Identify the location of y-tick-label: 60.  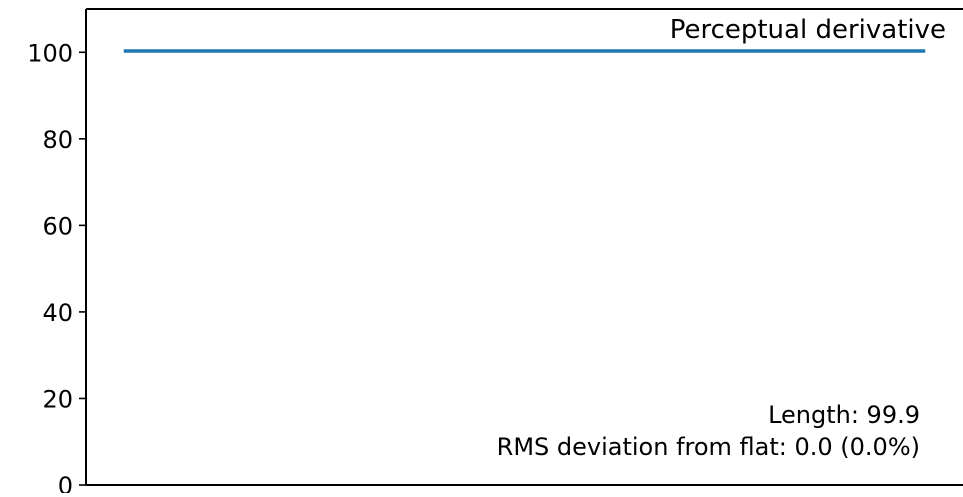
(57, 226).